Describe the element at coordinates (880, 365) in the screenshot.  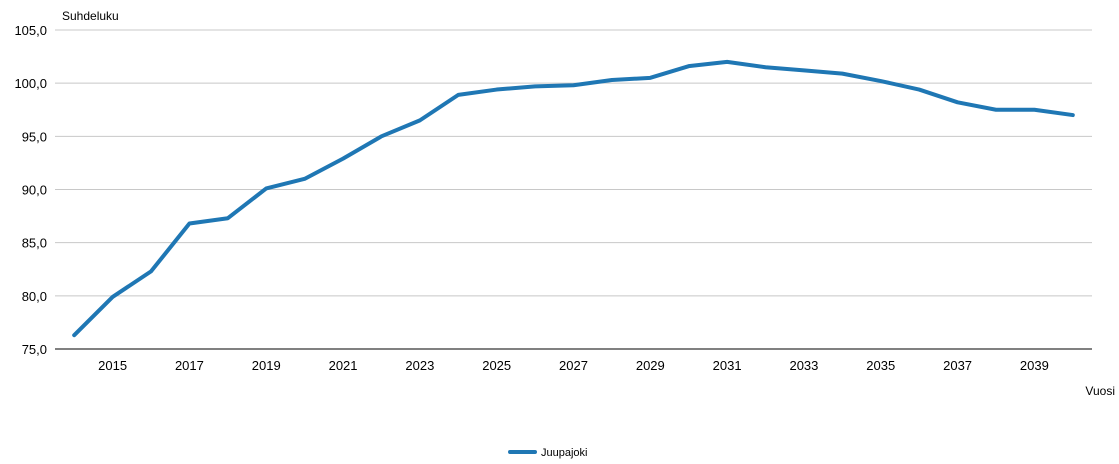
I see `x-tick-label: 2035` at that location.